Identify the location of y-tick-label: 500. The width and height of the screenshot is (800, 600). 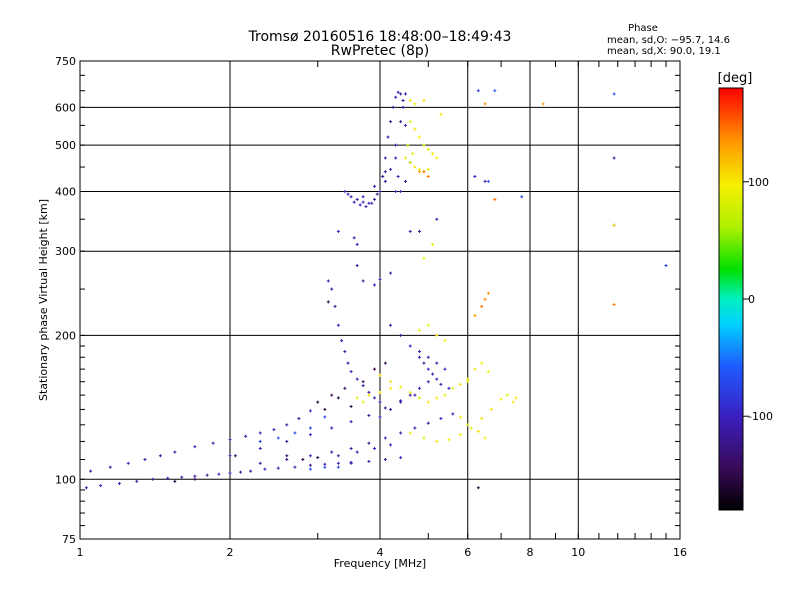
(65, 145).